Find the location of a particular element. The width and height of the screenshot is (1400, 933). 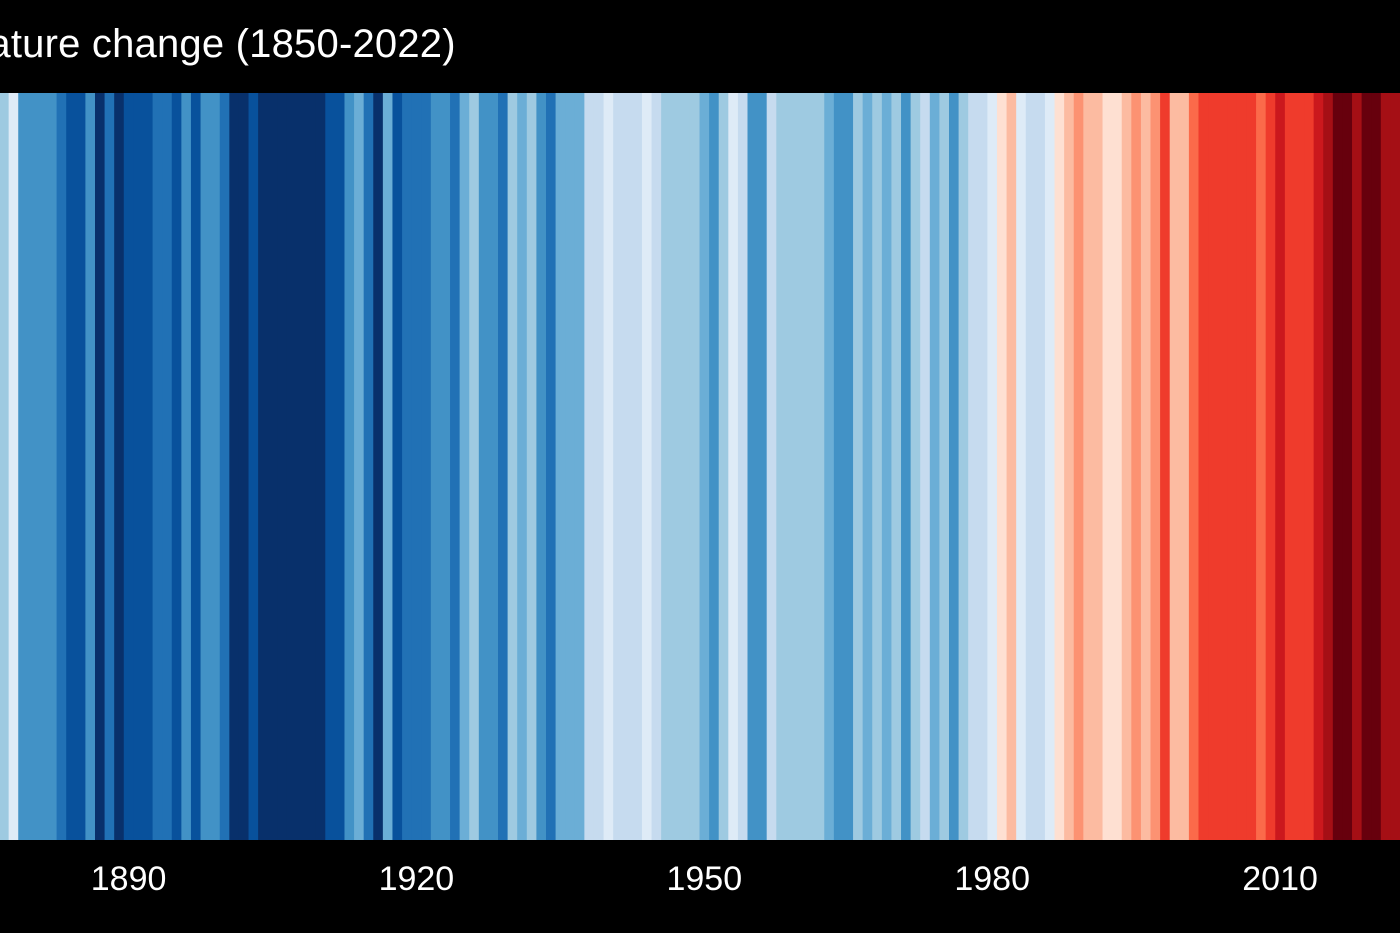

stripe-1906 is located at coordinates (282, 466).